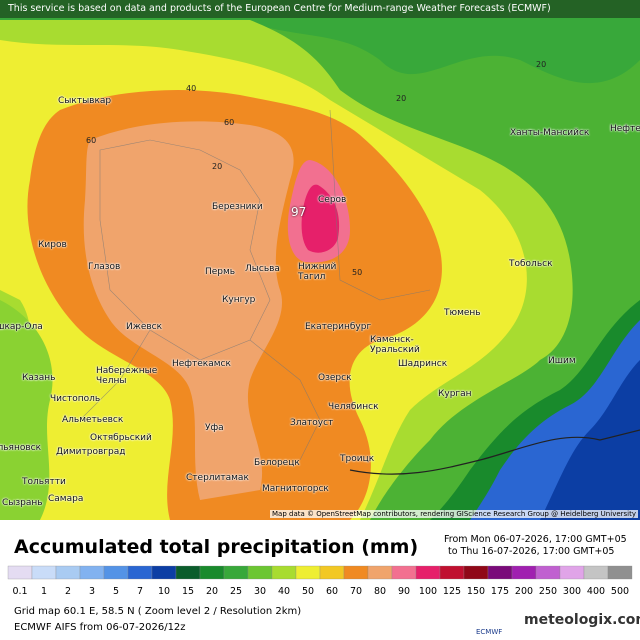 The width and height of the screenshot is (640, 640). What do you see at coordinates (452, 591) in the screenshot?
I see `scale-label: 125` at bounding box center [452, 591].